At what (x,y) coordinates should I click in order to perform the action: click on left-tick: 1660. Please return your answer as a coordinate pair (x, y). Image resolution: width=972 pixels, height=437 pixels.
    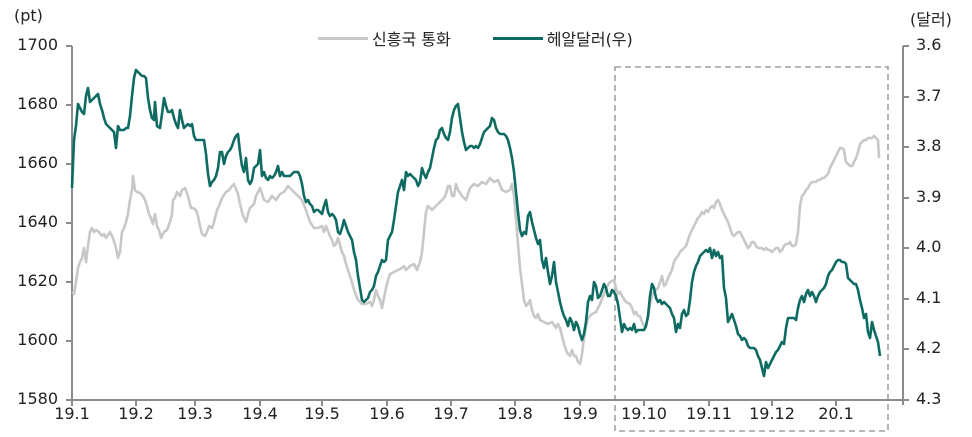
    Looking at the image, I should click on (37, 162).